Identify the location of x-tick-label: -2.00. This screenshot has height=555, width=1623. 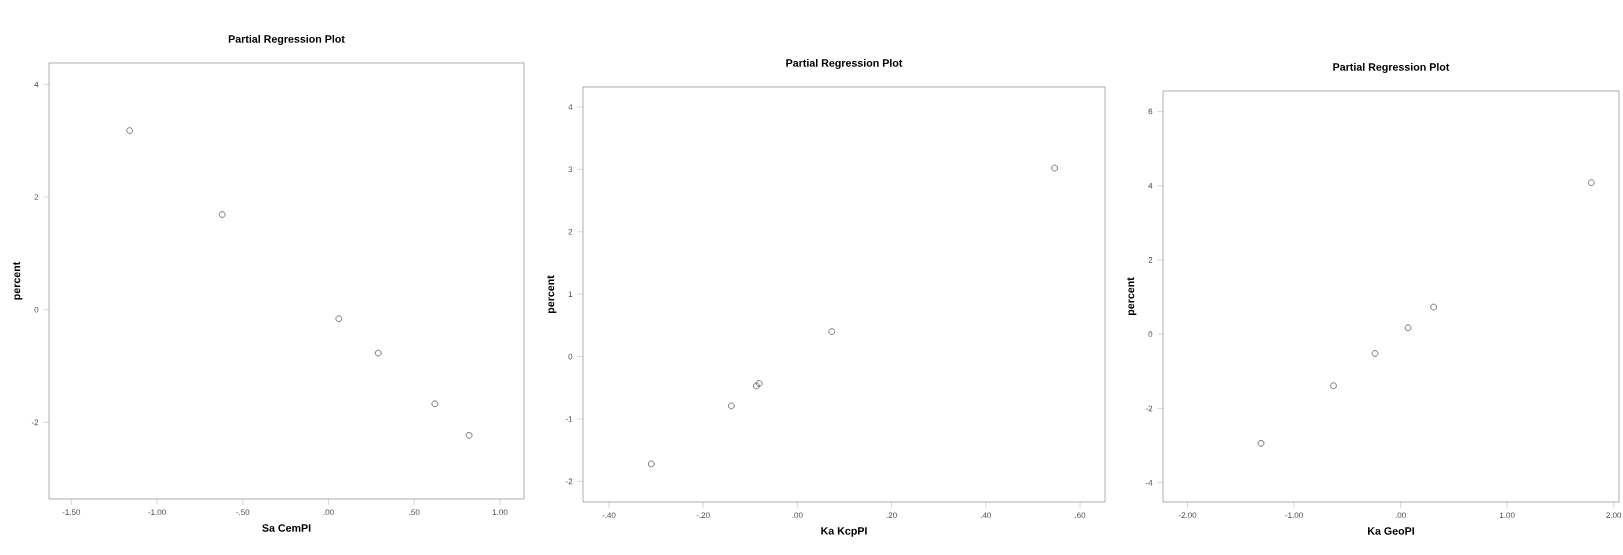
(1187, 515).